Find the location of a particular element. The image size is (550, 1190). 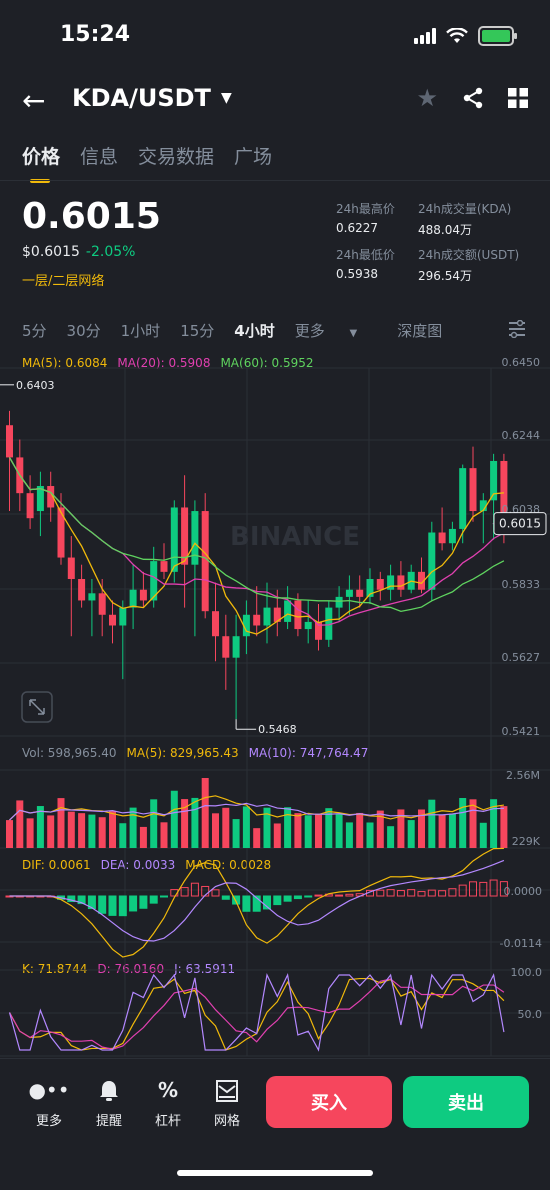

macd-tick-label: 0.0000 is located at coordinates (523, 891).